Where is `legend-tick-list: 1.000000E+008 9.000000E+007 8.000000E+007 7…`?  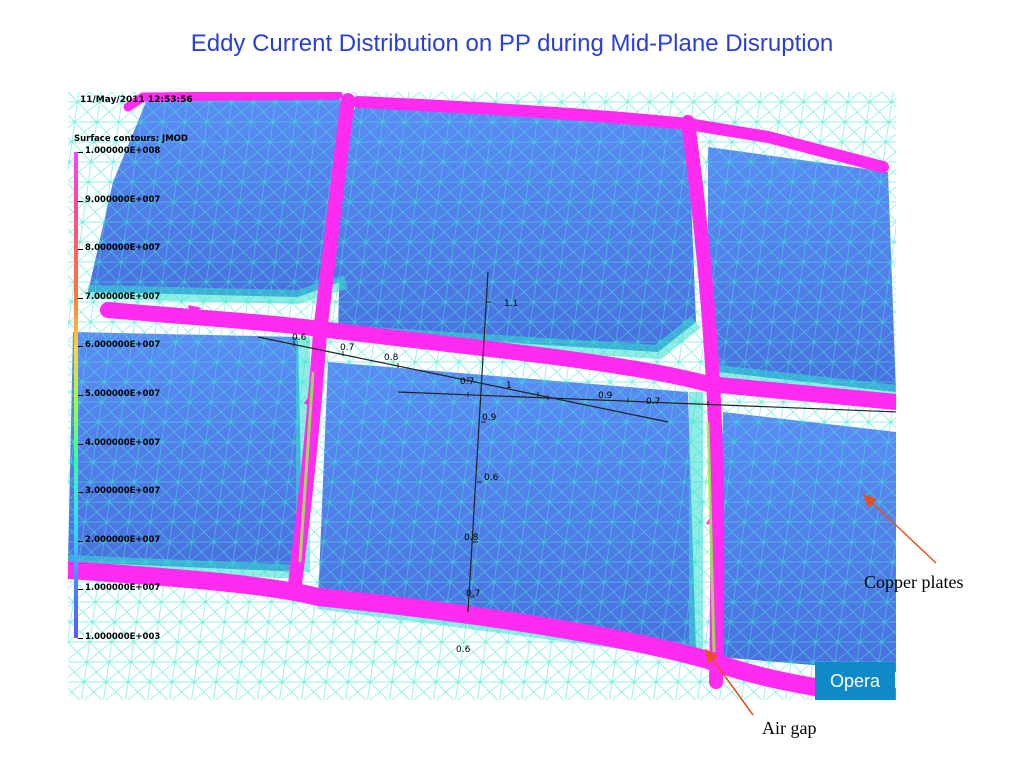
legend-tick-list: 1.000000E+008 9.000000E+007 8.000000E+007 7… is located at coordinates (148, 394).